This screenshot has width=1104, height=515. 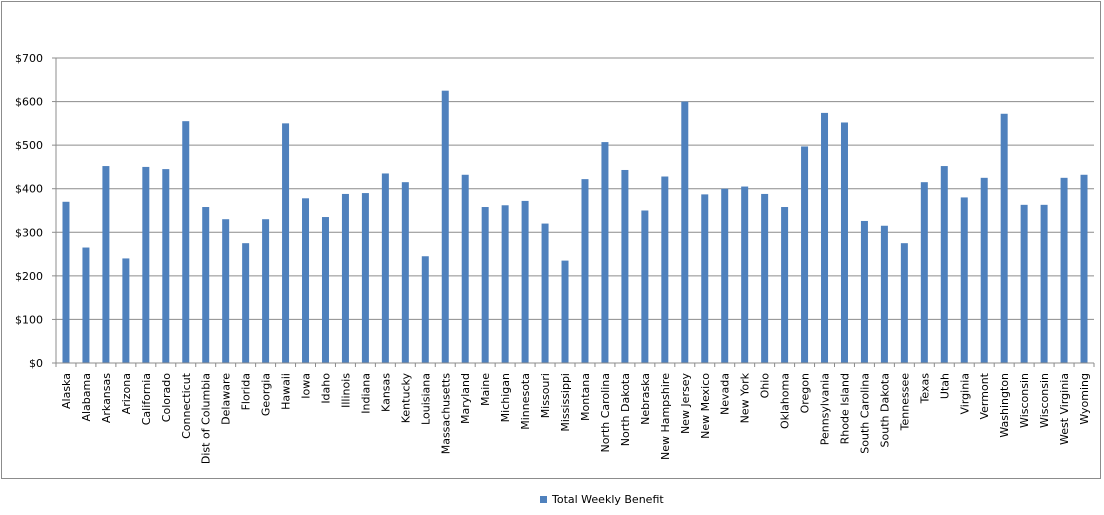 What do you see at coordinates (665, 416) in the screenshot?
I see `x-tick-label: New Hampshire` at bounding box center [665, 416].